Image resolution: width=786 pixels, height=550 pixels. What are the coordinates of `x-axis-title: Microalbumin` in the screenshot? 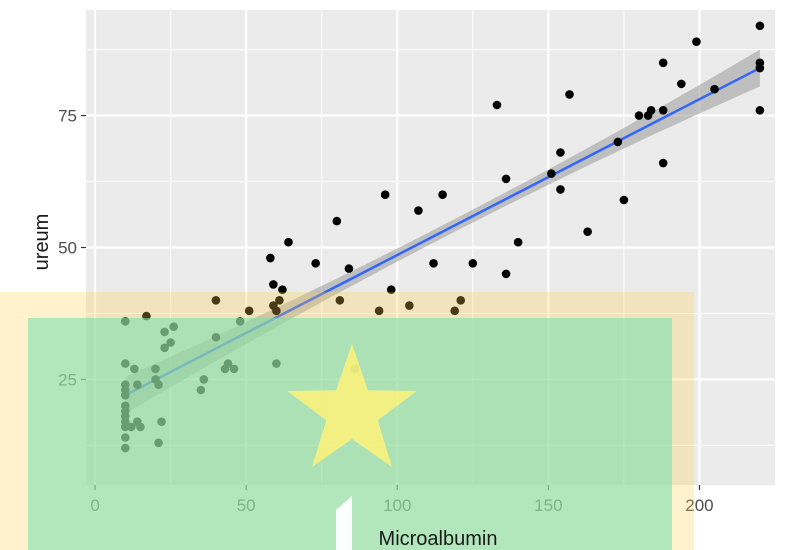 It's located at (438, 539).